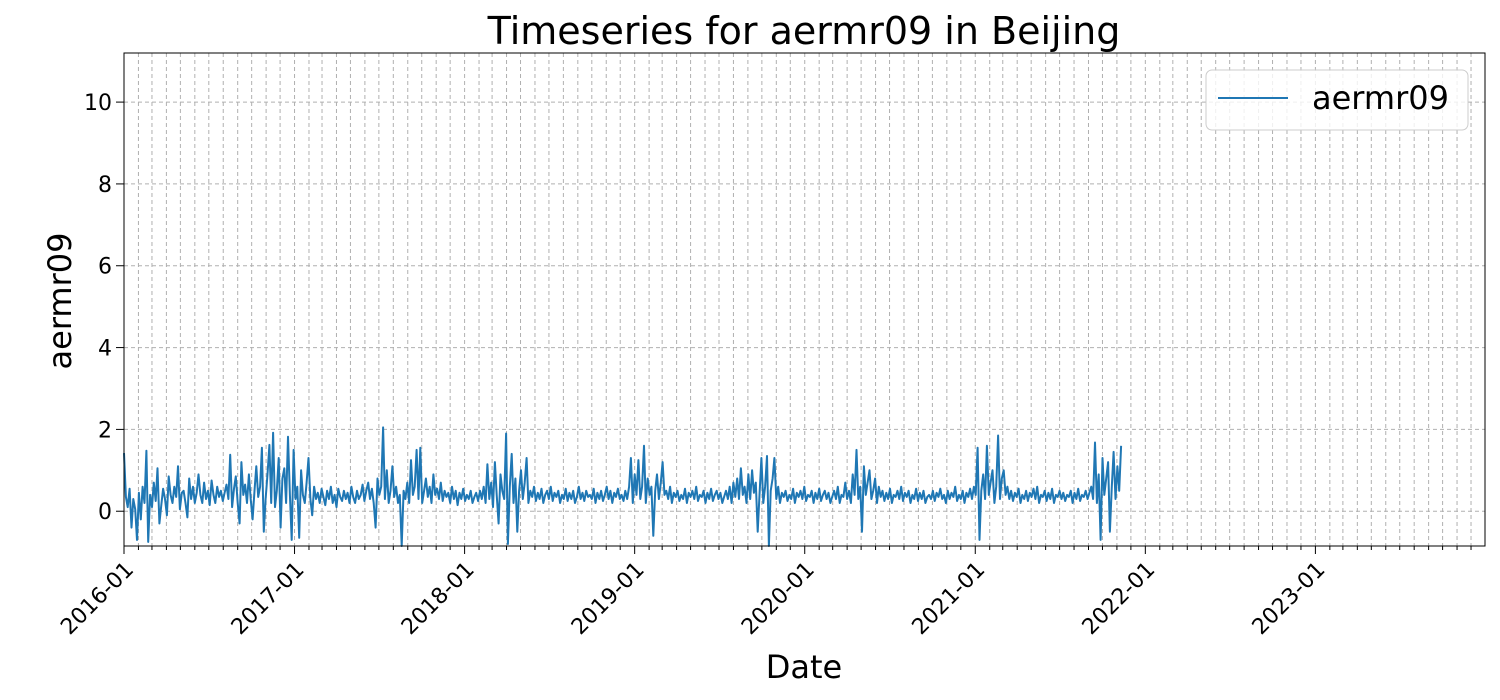 This screenshot has width=1500, height=700. I want to click on y-tick-label: 8, so click(105, 185).